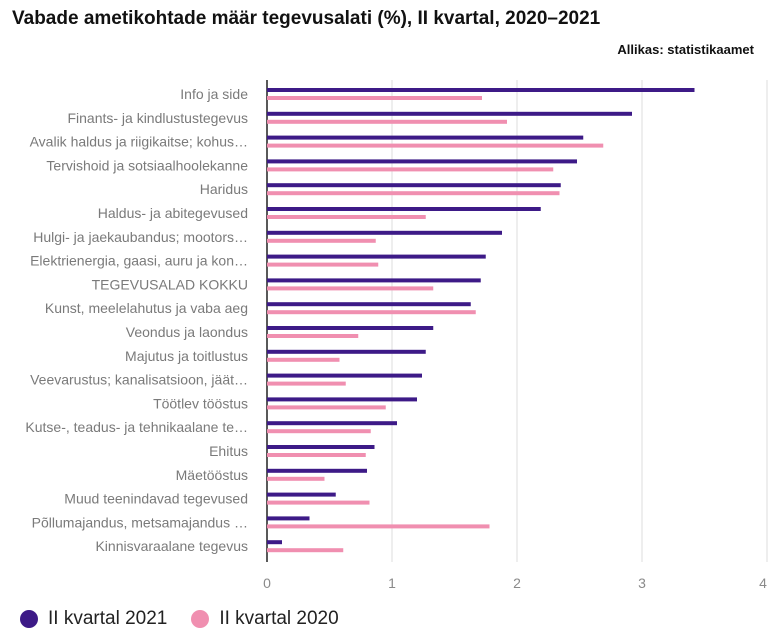 The height and width of the screenshot is (640, 768). I want to click on legend-label-2020: II kvartal 2020, so click(279, 618).